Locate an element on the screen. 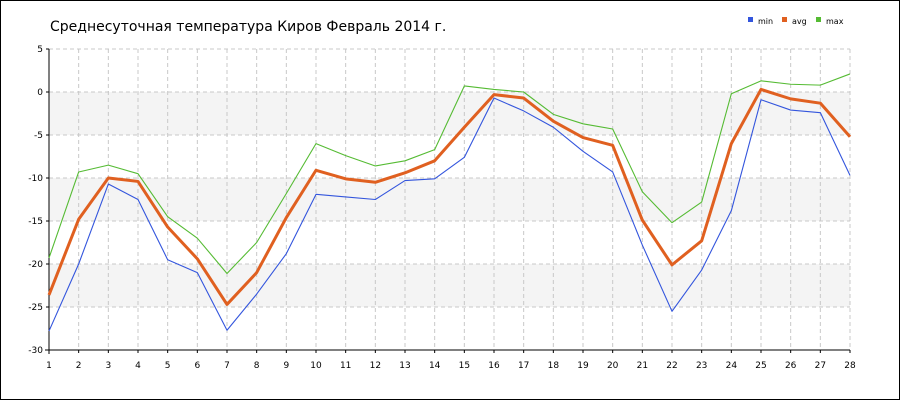 The height and width of the screenshot is (400, 900). x-tick-label: 9 is located at coordinates (286, 366).